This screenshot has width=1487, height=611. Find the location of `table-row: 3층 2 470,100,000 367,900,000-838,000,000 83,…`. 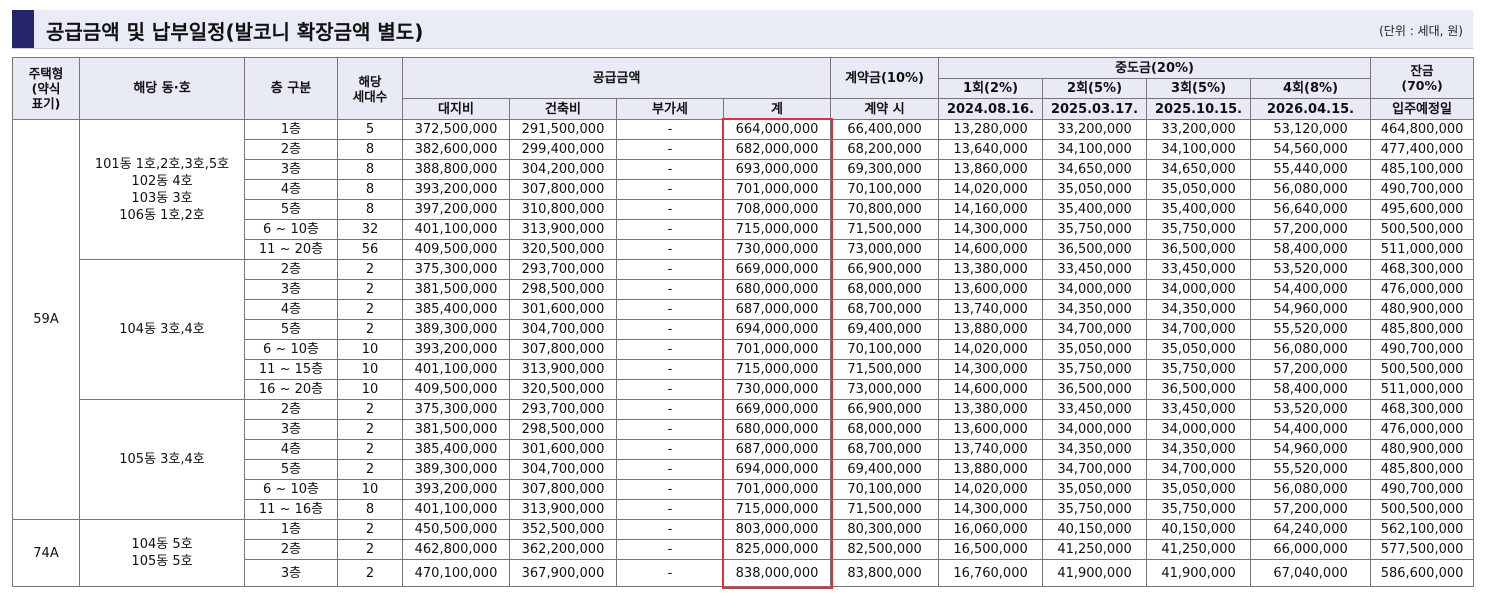

table-row: 3층 2 470,100,000 367,900,000-838,000,000 83,… is located at coordinates (744, 573).